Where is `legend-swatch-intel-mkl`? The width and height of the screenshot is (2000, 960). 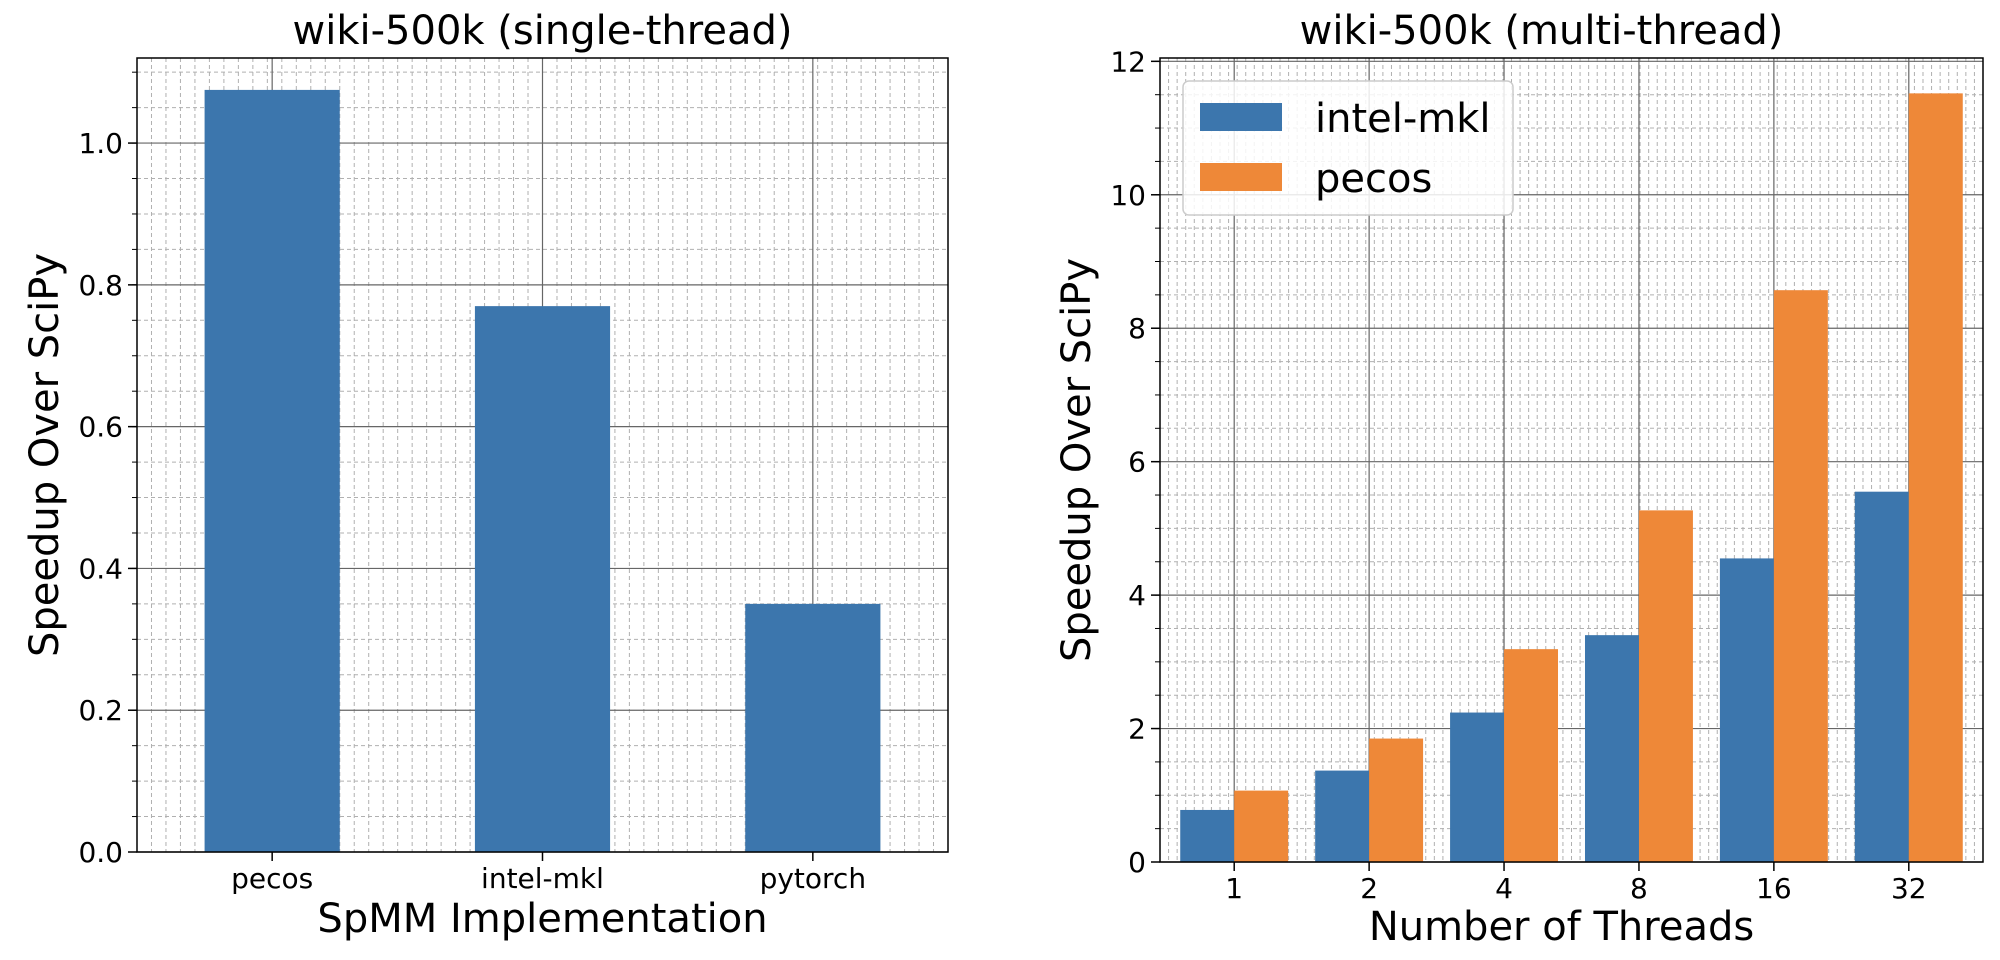 legend-swatch-intel-mkl is located at coordinates (1241, 117).